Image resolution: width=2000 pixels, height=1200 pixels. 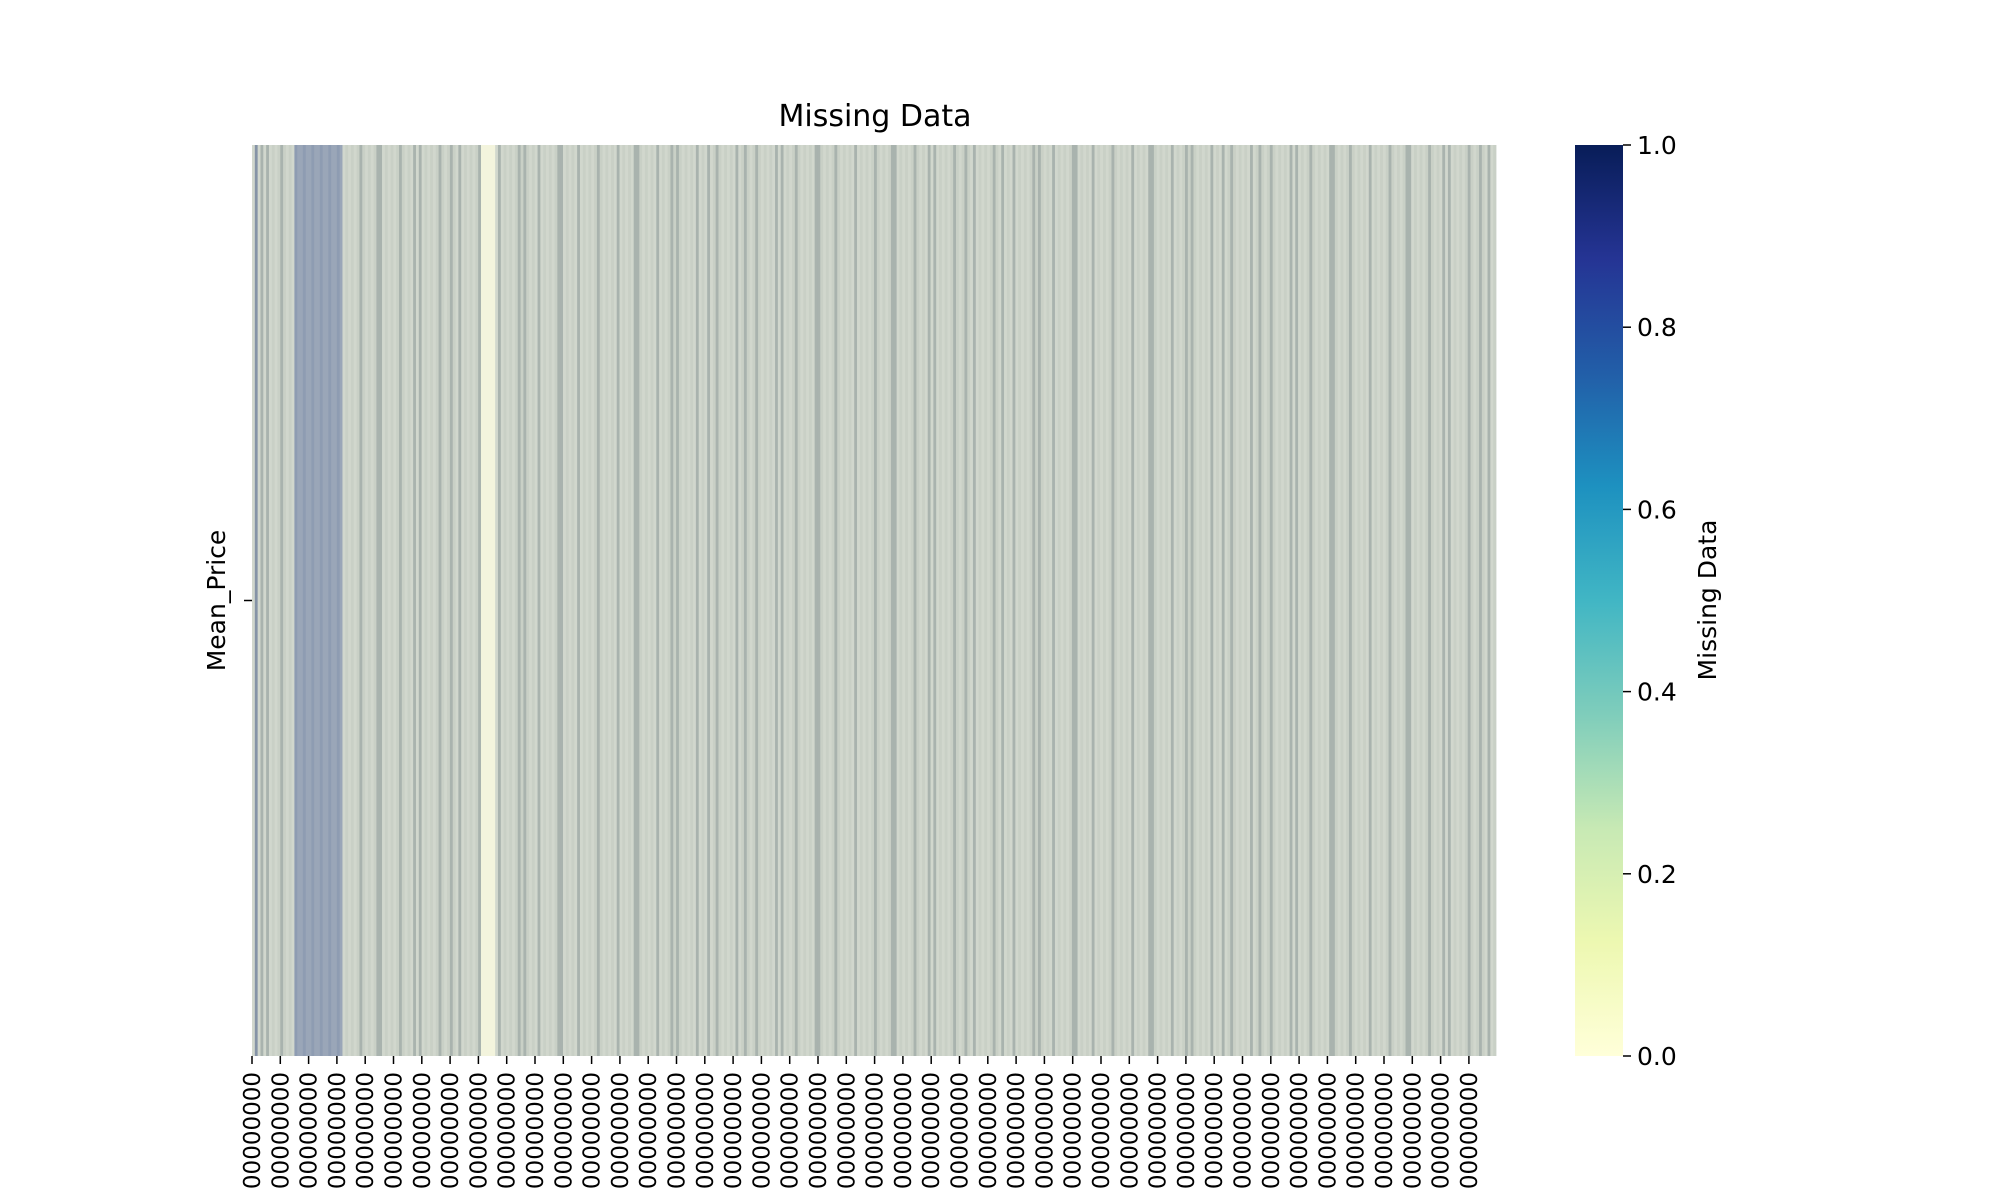 I want to click on y-tick-label: Mean_Price, so click(x=216, y=601).